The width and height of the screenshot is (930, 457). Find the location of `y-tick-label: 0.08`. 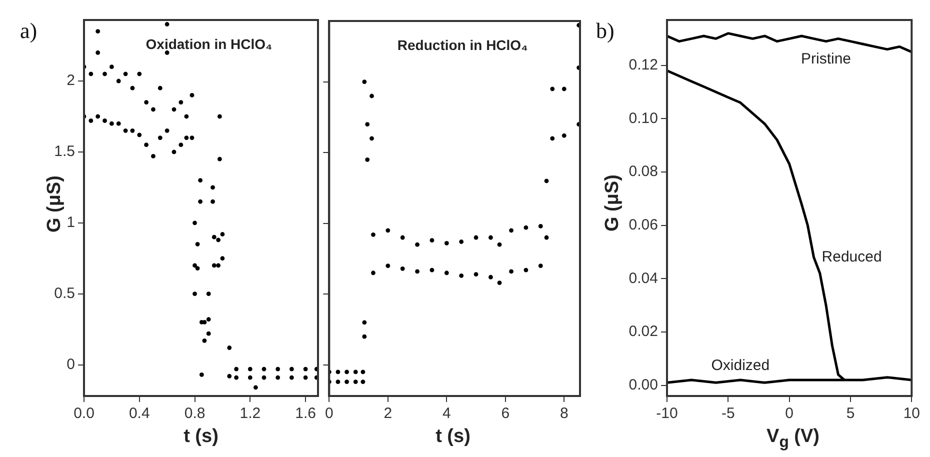

y-tick-label: 0.08 is located at coordinates (643, 171).